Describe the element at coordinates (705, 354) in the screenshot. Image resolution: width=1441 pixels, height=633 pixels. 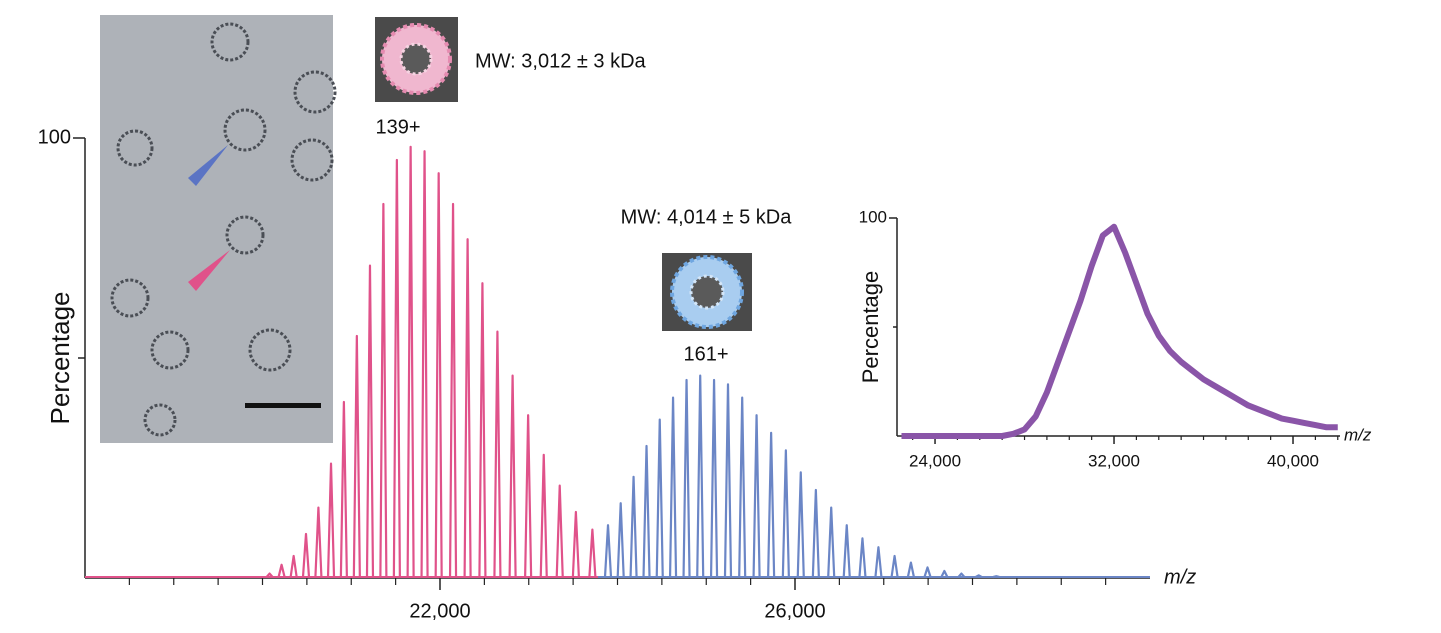
I see `annotation: 161+` at that location.